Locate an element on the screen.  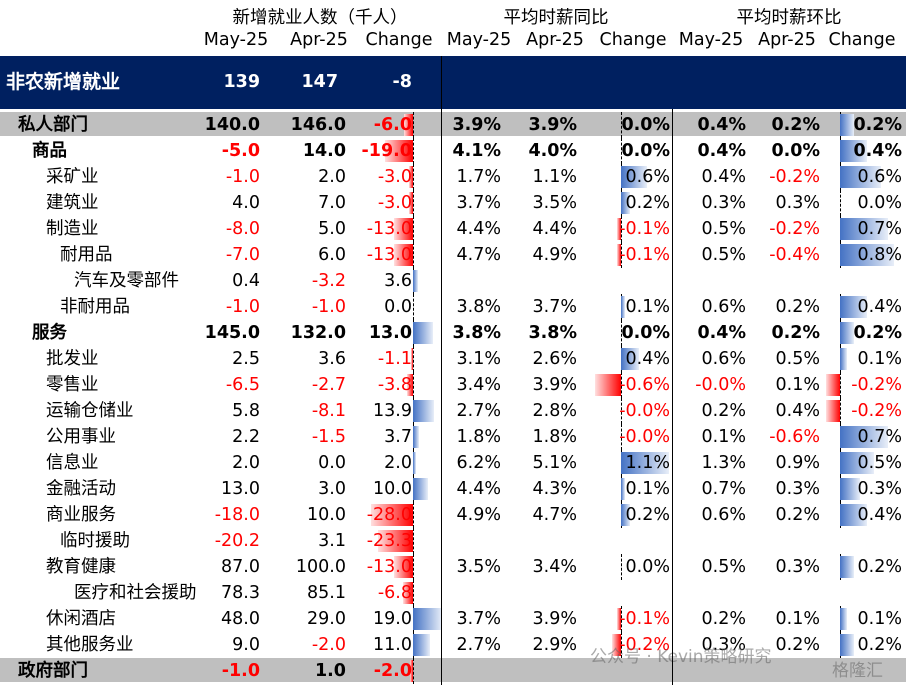
watermark: 公众号 · Kevin策略研究 is located at coordinates (681, 657).